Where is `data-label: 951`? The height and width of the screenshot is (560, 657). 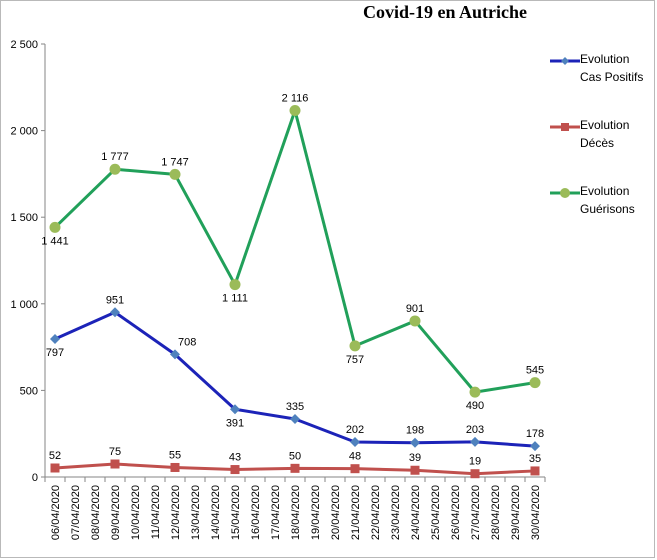 data-label: 951 is located at coordinates (115, 300).